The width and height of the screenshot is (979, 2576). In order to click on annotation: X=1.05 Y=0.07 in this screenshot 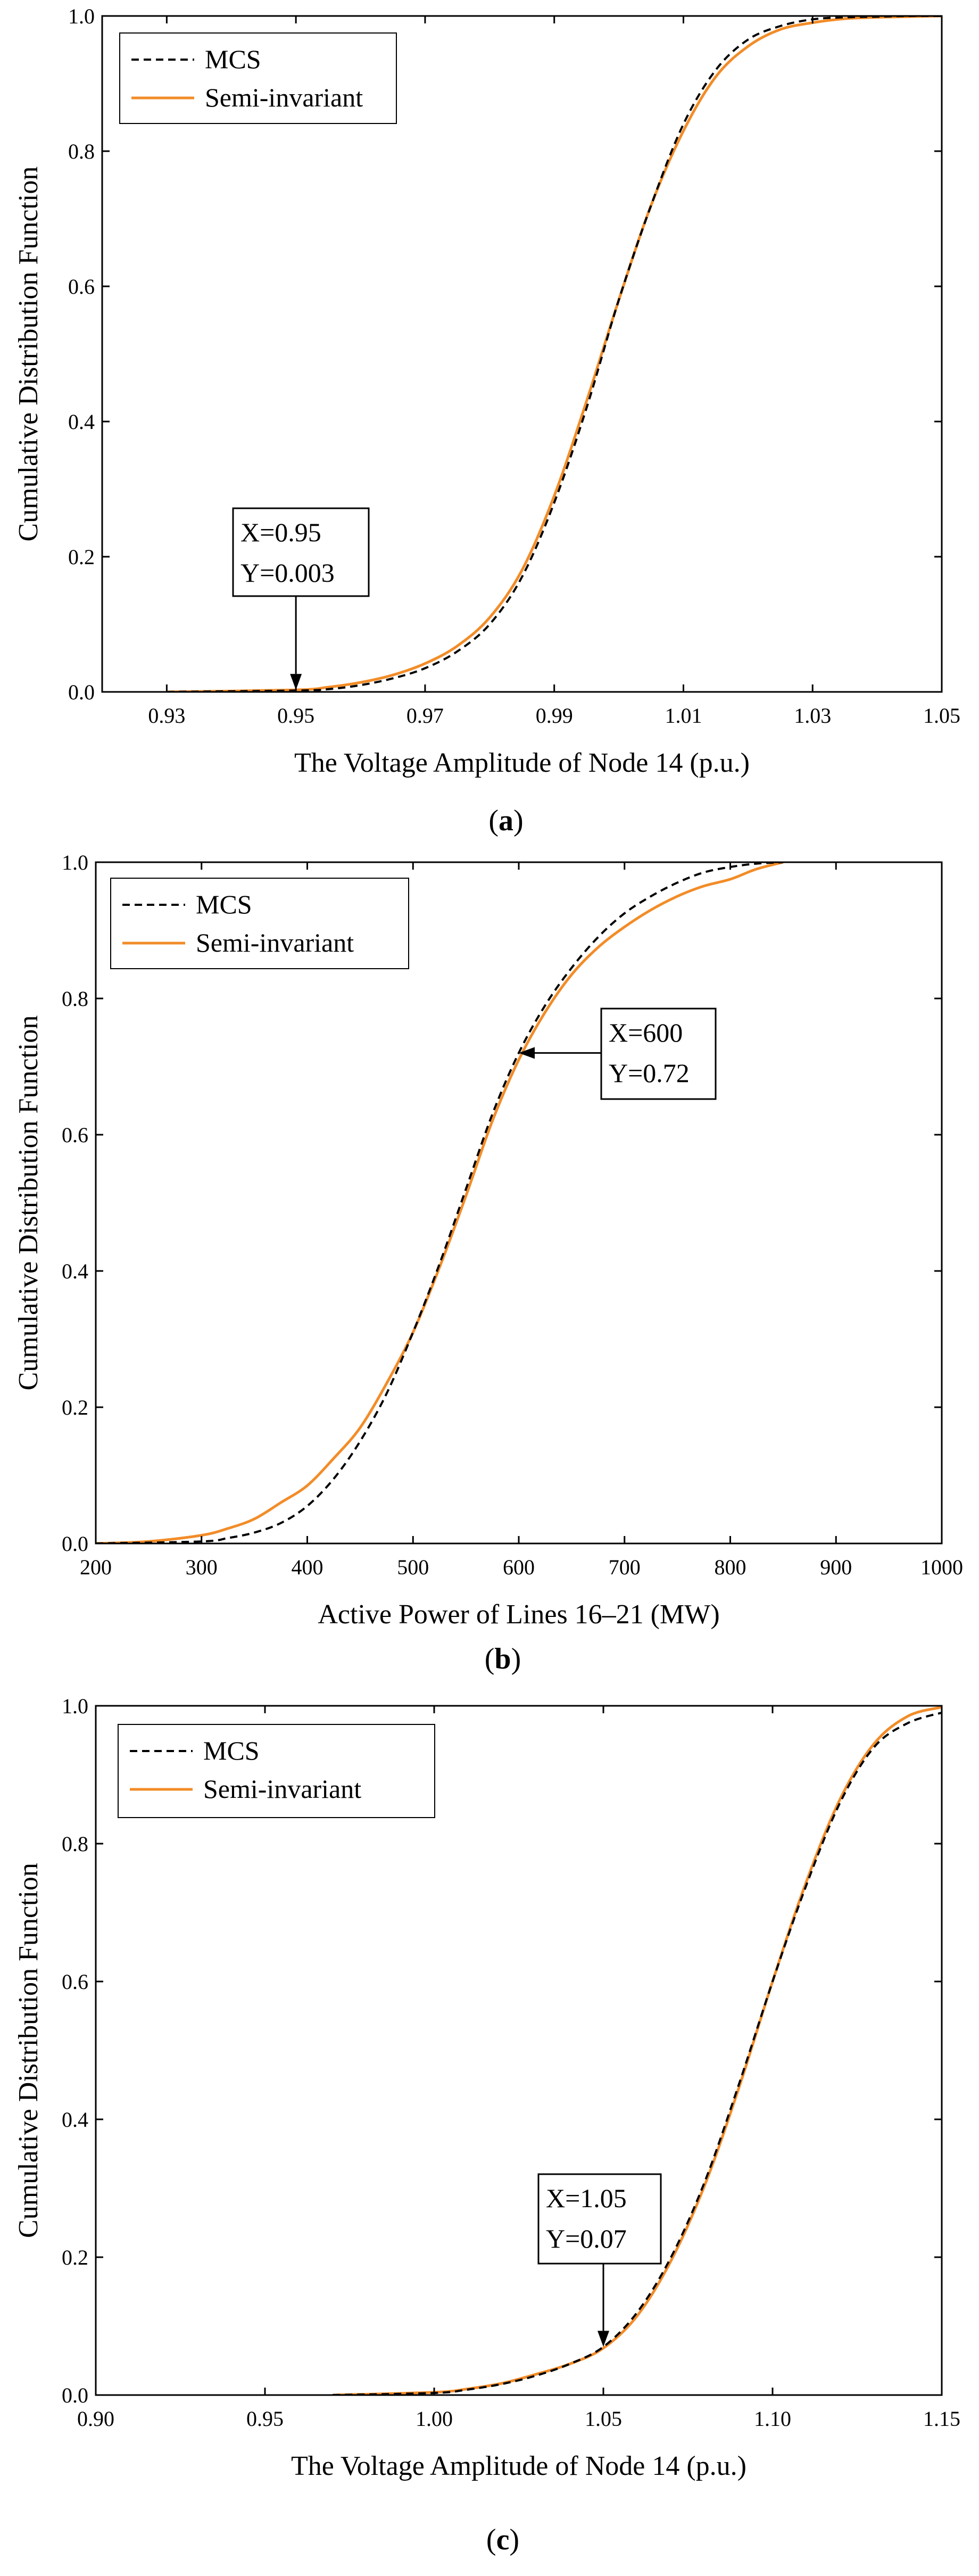, I will do `click(599, 2260)`.